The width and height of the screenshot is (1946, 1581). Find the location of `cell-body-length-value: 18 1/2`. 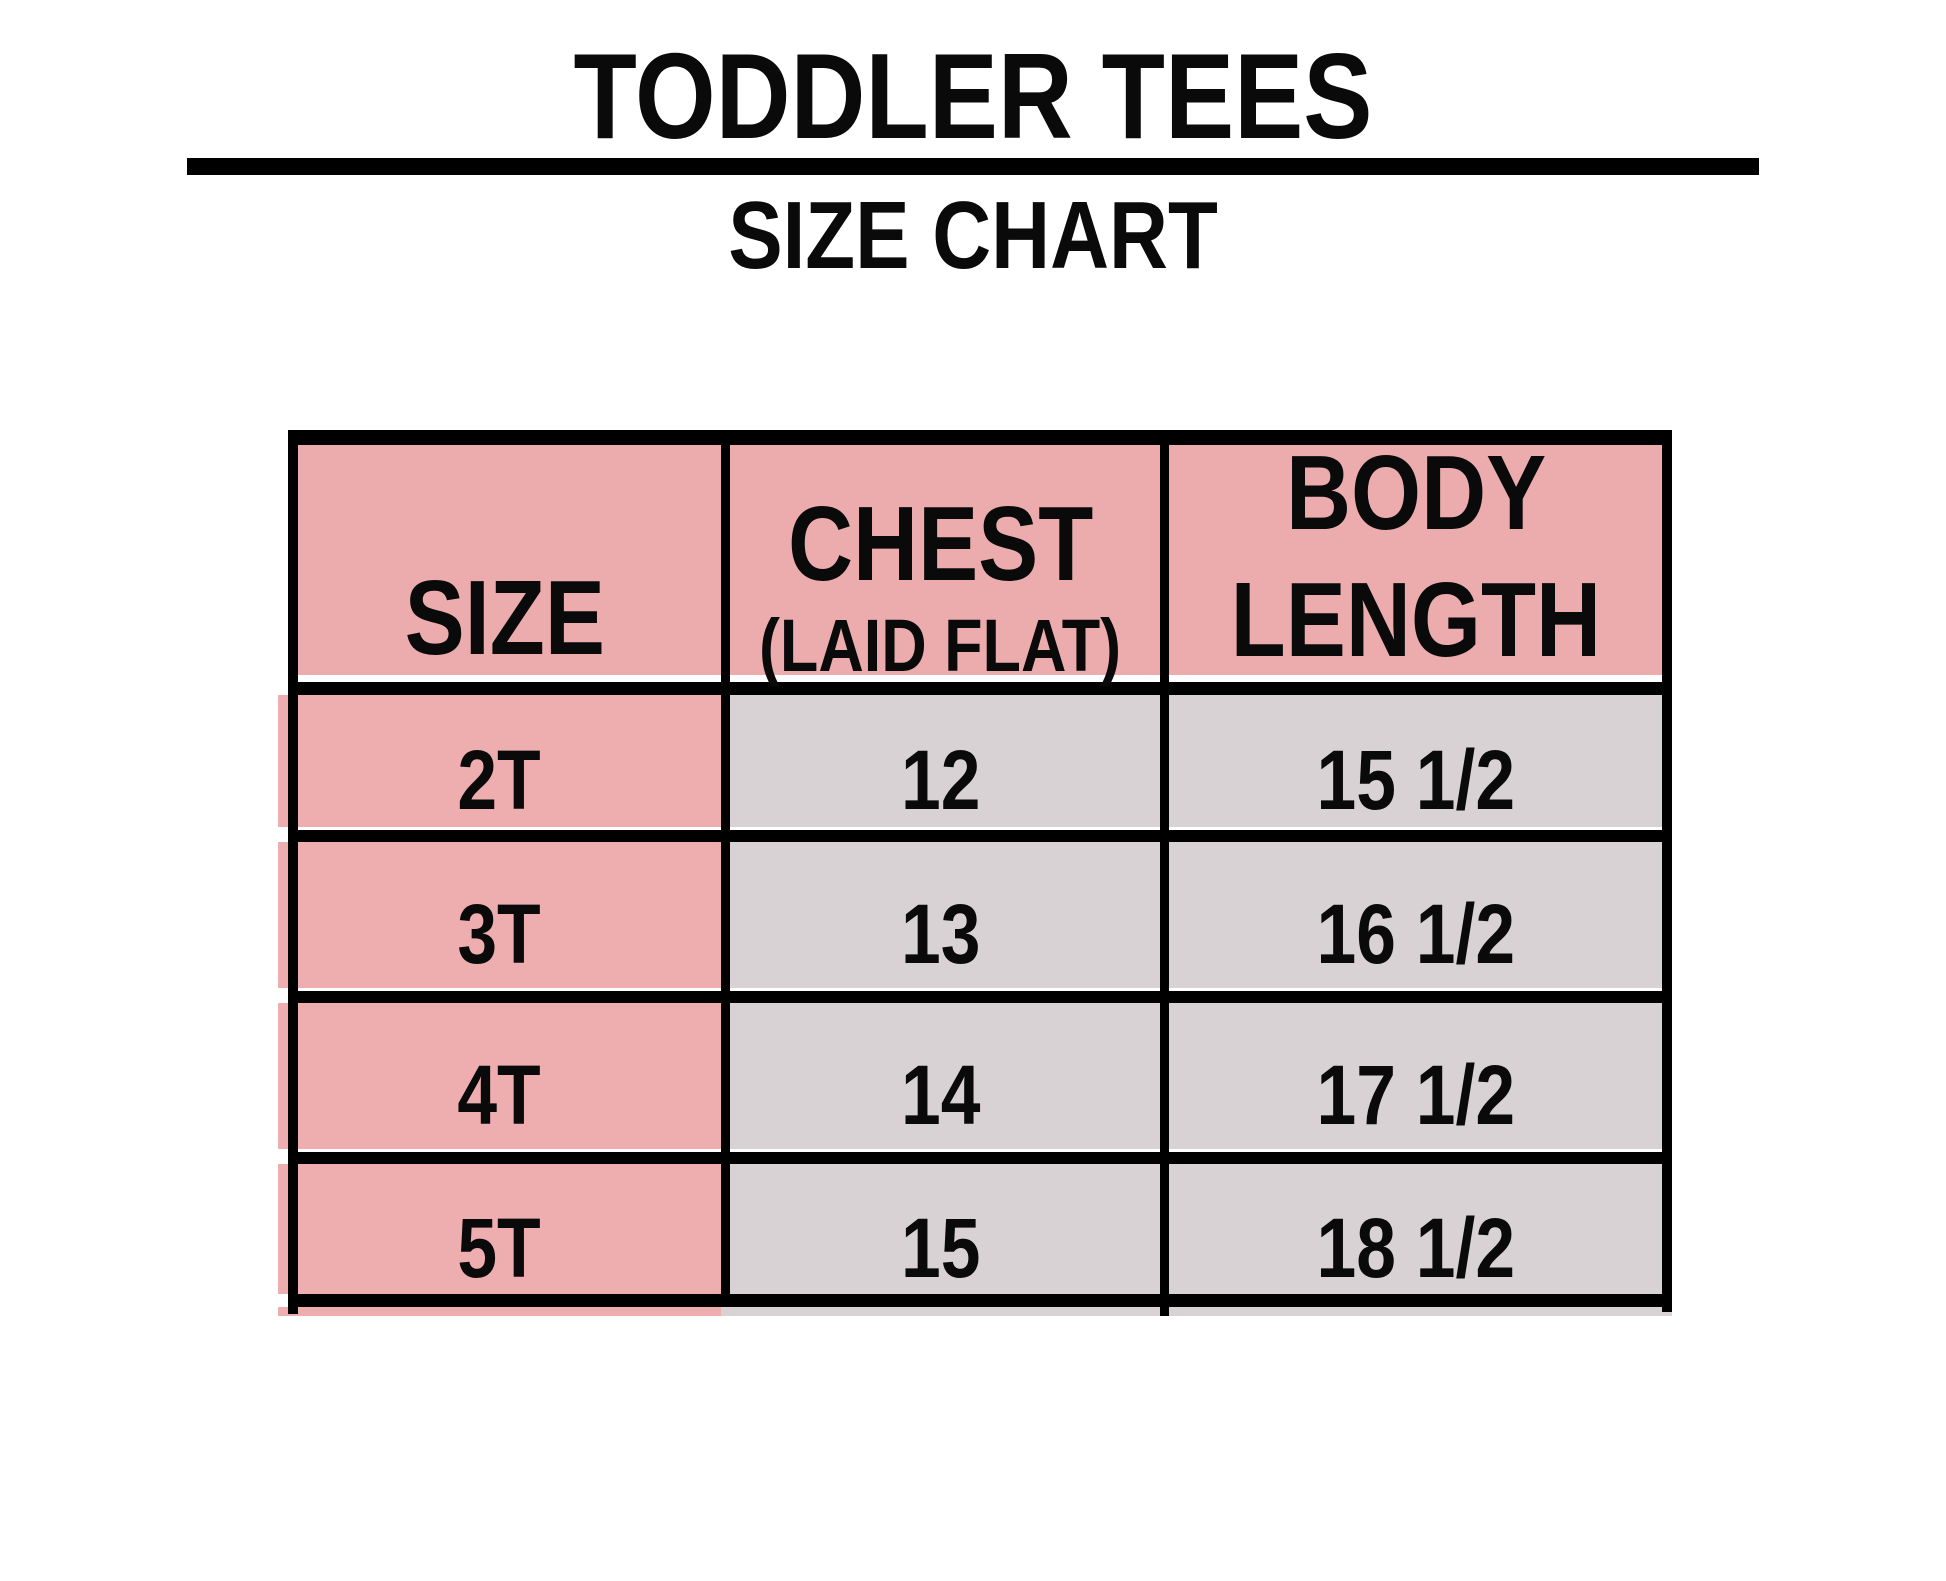

cell-body-length-value: 18 1/2 is located at coordinates (1416, 1248).